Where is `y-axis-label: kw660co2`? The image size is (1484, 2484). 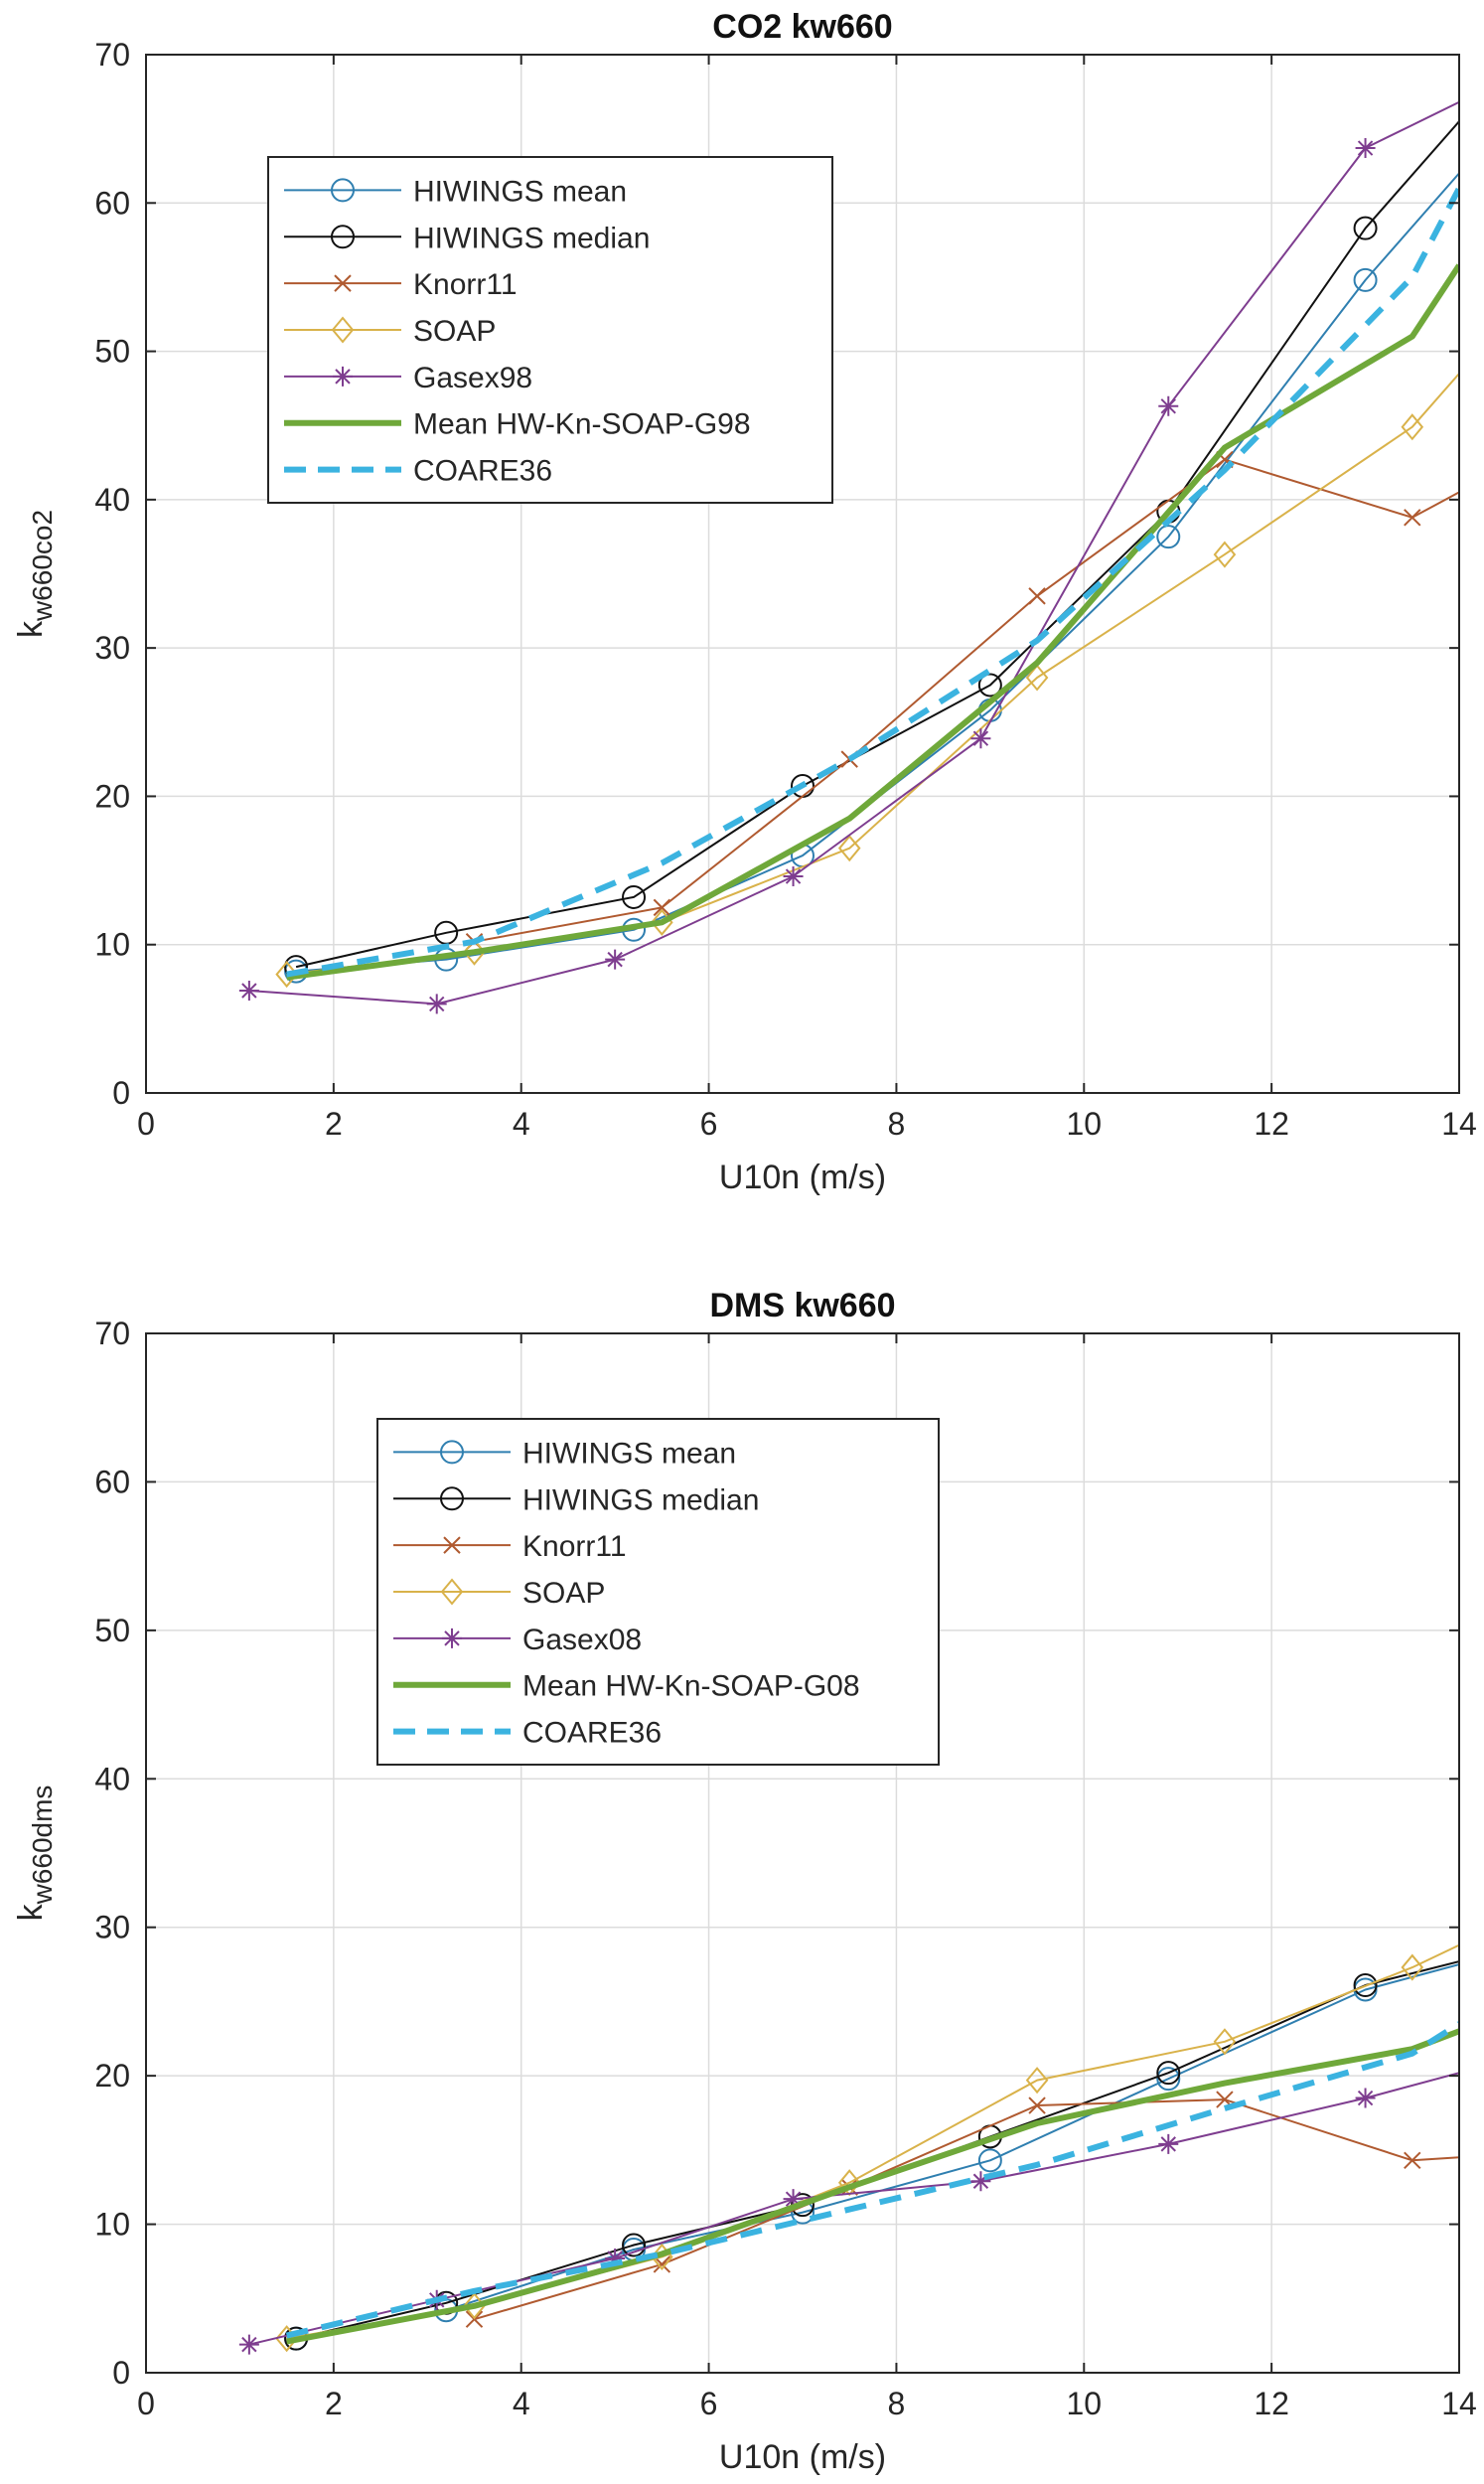
y-axis-label: kw660co2 is located at coordinates (35, 574).